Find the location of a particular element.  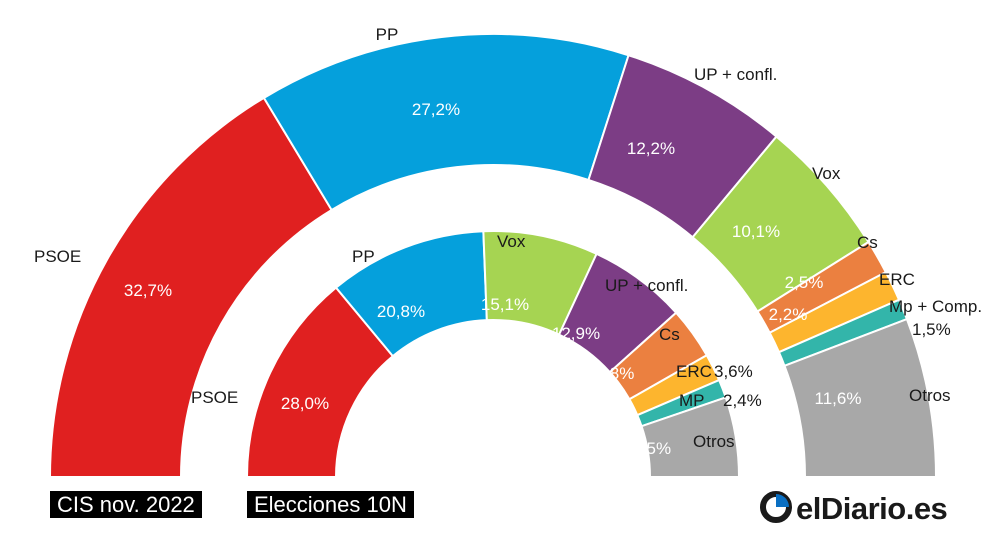

outer-label-otros: Otros is located at coordinates (930, 395).